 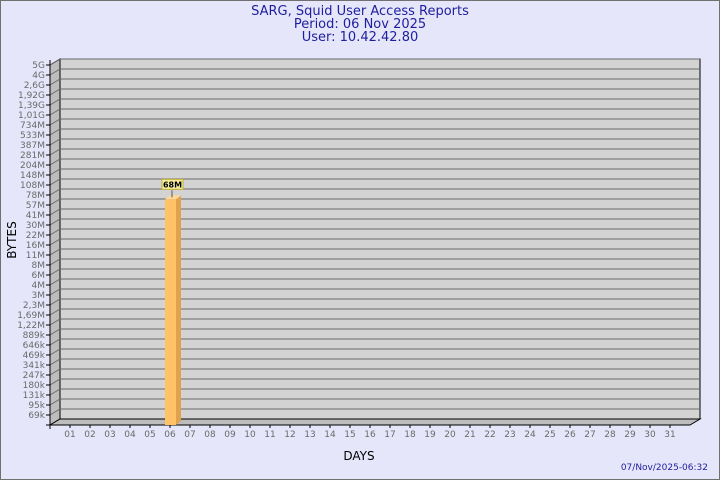 I want to click on x-tick-label: 06, so click(x=170, y=435).